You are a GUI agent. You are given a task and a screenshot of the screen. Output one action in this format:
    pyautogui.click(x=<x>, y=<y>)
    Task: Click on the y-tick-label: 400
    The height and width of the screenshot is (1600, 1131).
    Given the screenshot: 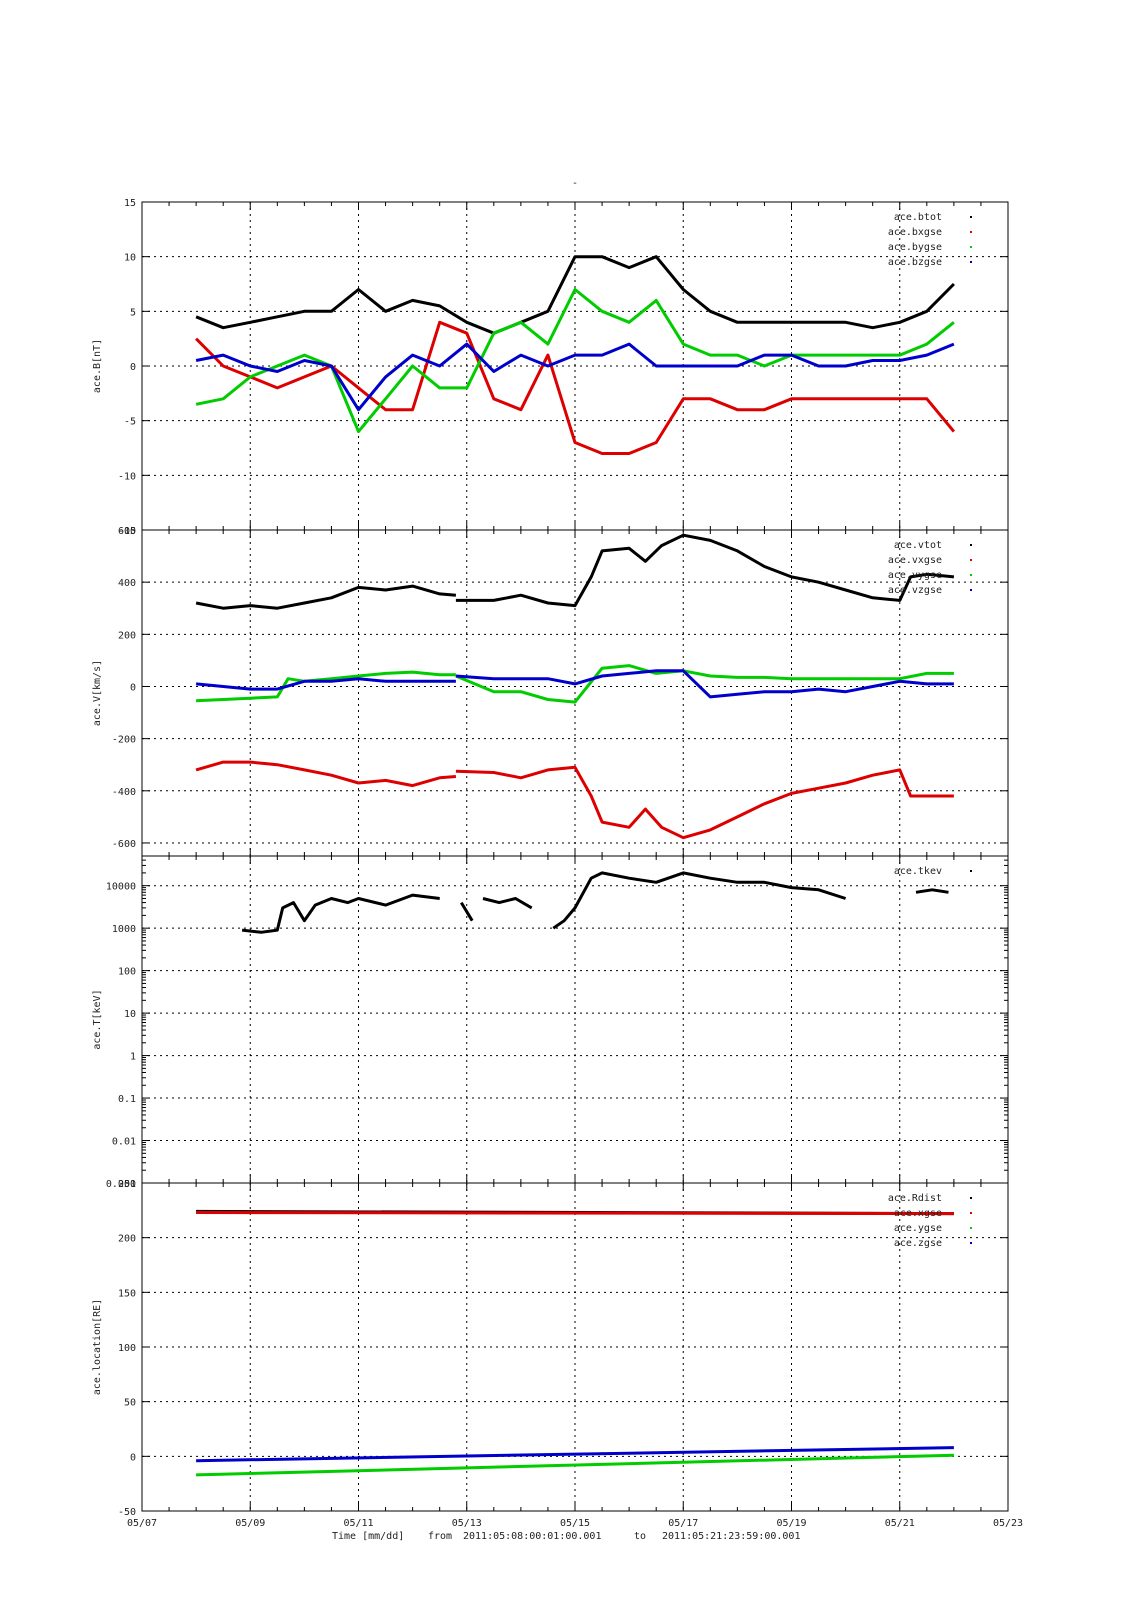 What is the action you would take?
    pyautogui.click(x=127, y=583)
    